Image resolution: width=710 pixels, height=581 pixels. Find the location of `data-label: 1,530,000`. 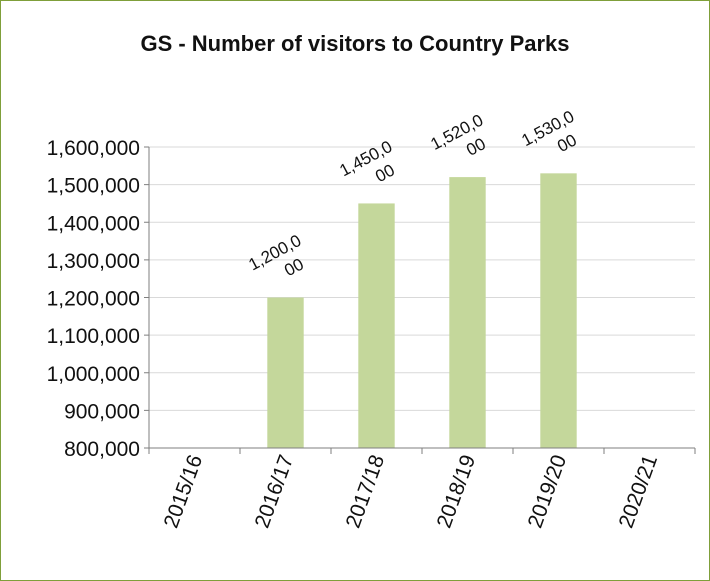

data-label: 1,530,000 is located at coordinates (552, 138).